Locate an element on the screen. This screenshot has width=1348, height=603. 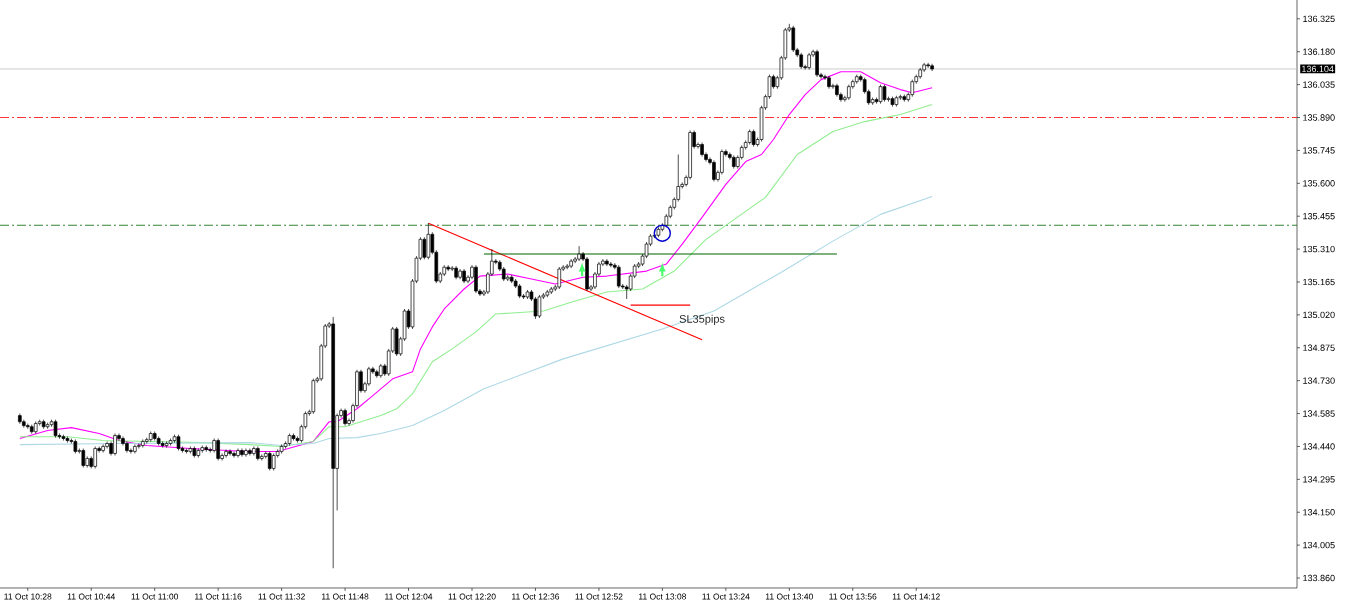
y-tick-label: 136.035 is located at coordinates (1319, 84).